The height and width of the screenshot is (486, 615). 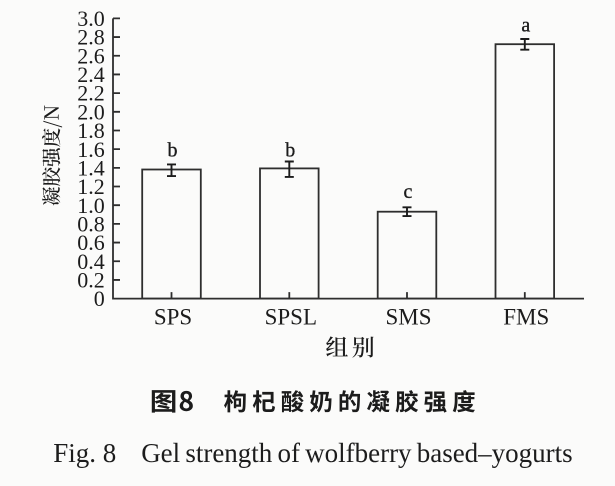 I want to click on svg-text: 2.2, so click(x=91, y=93).